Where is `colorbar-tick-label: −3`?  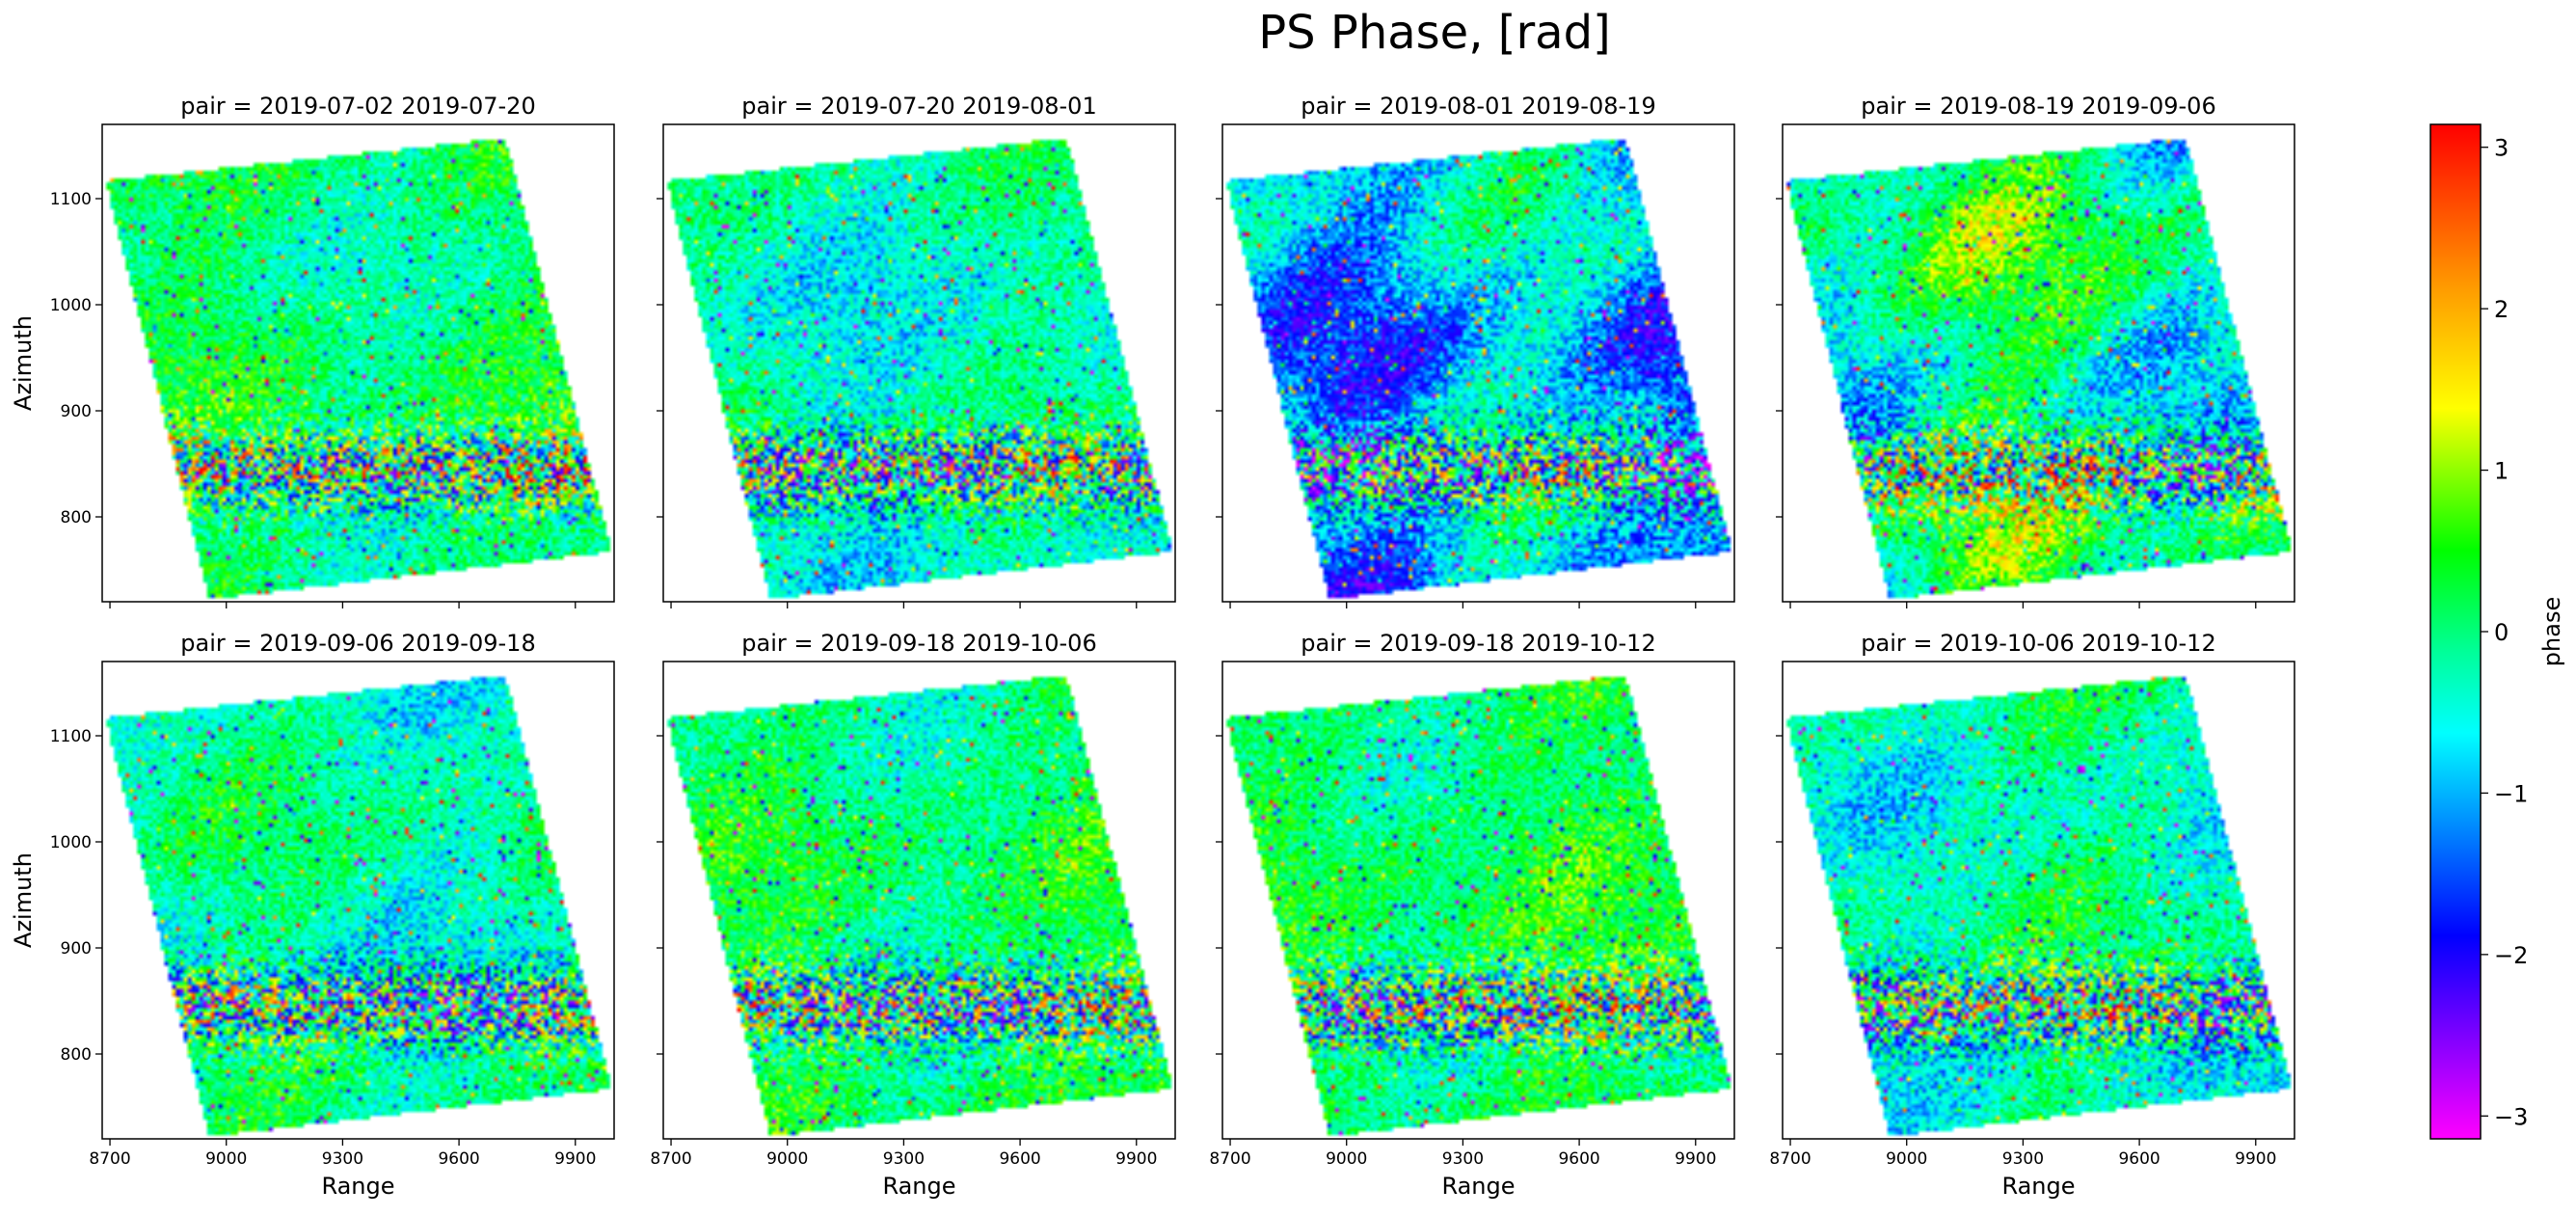
colorbar-tick-label: −3 is located at coordinates (2511, 1116).